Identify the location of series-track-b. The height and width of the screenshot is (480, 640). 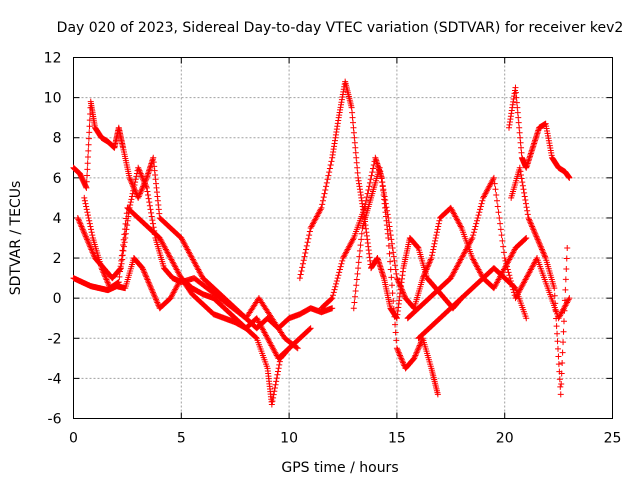
(181, 308).